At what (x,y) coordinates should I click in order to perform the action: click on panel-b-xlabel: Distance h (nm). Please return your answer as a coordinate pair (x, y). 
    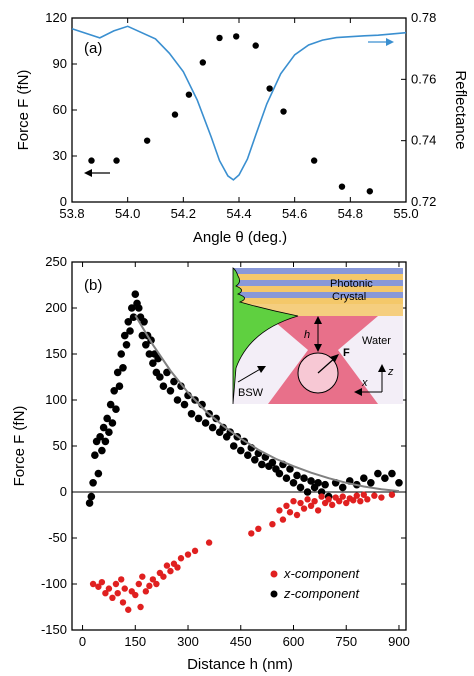
    Looking at the image, I should click on (240, 664).